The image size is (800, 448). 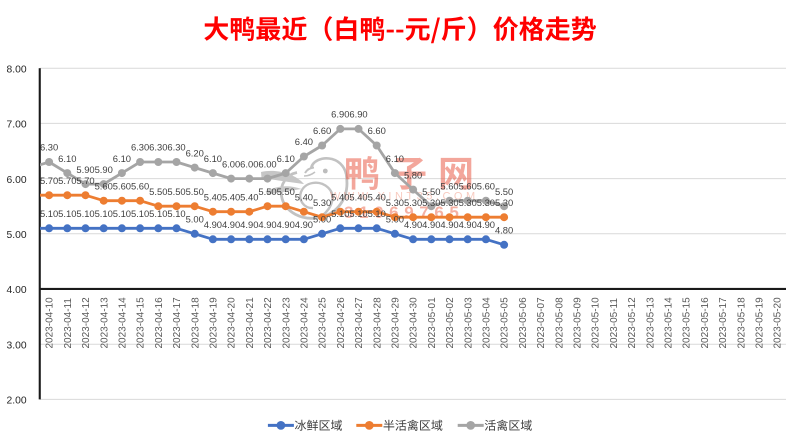 I want to click on svg-text: 2023-05-03, so click(x=468, y=323).